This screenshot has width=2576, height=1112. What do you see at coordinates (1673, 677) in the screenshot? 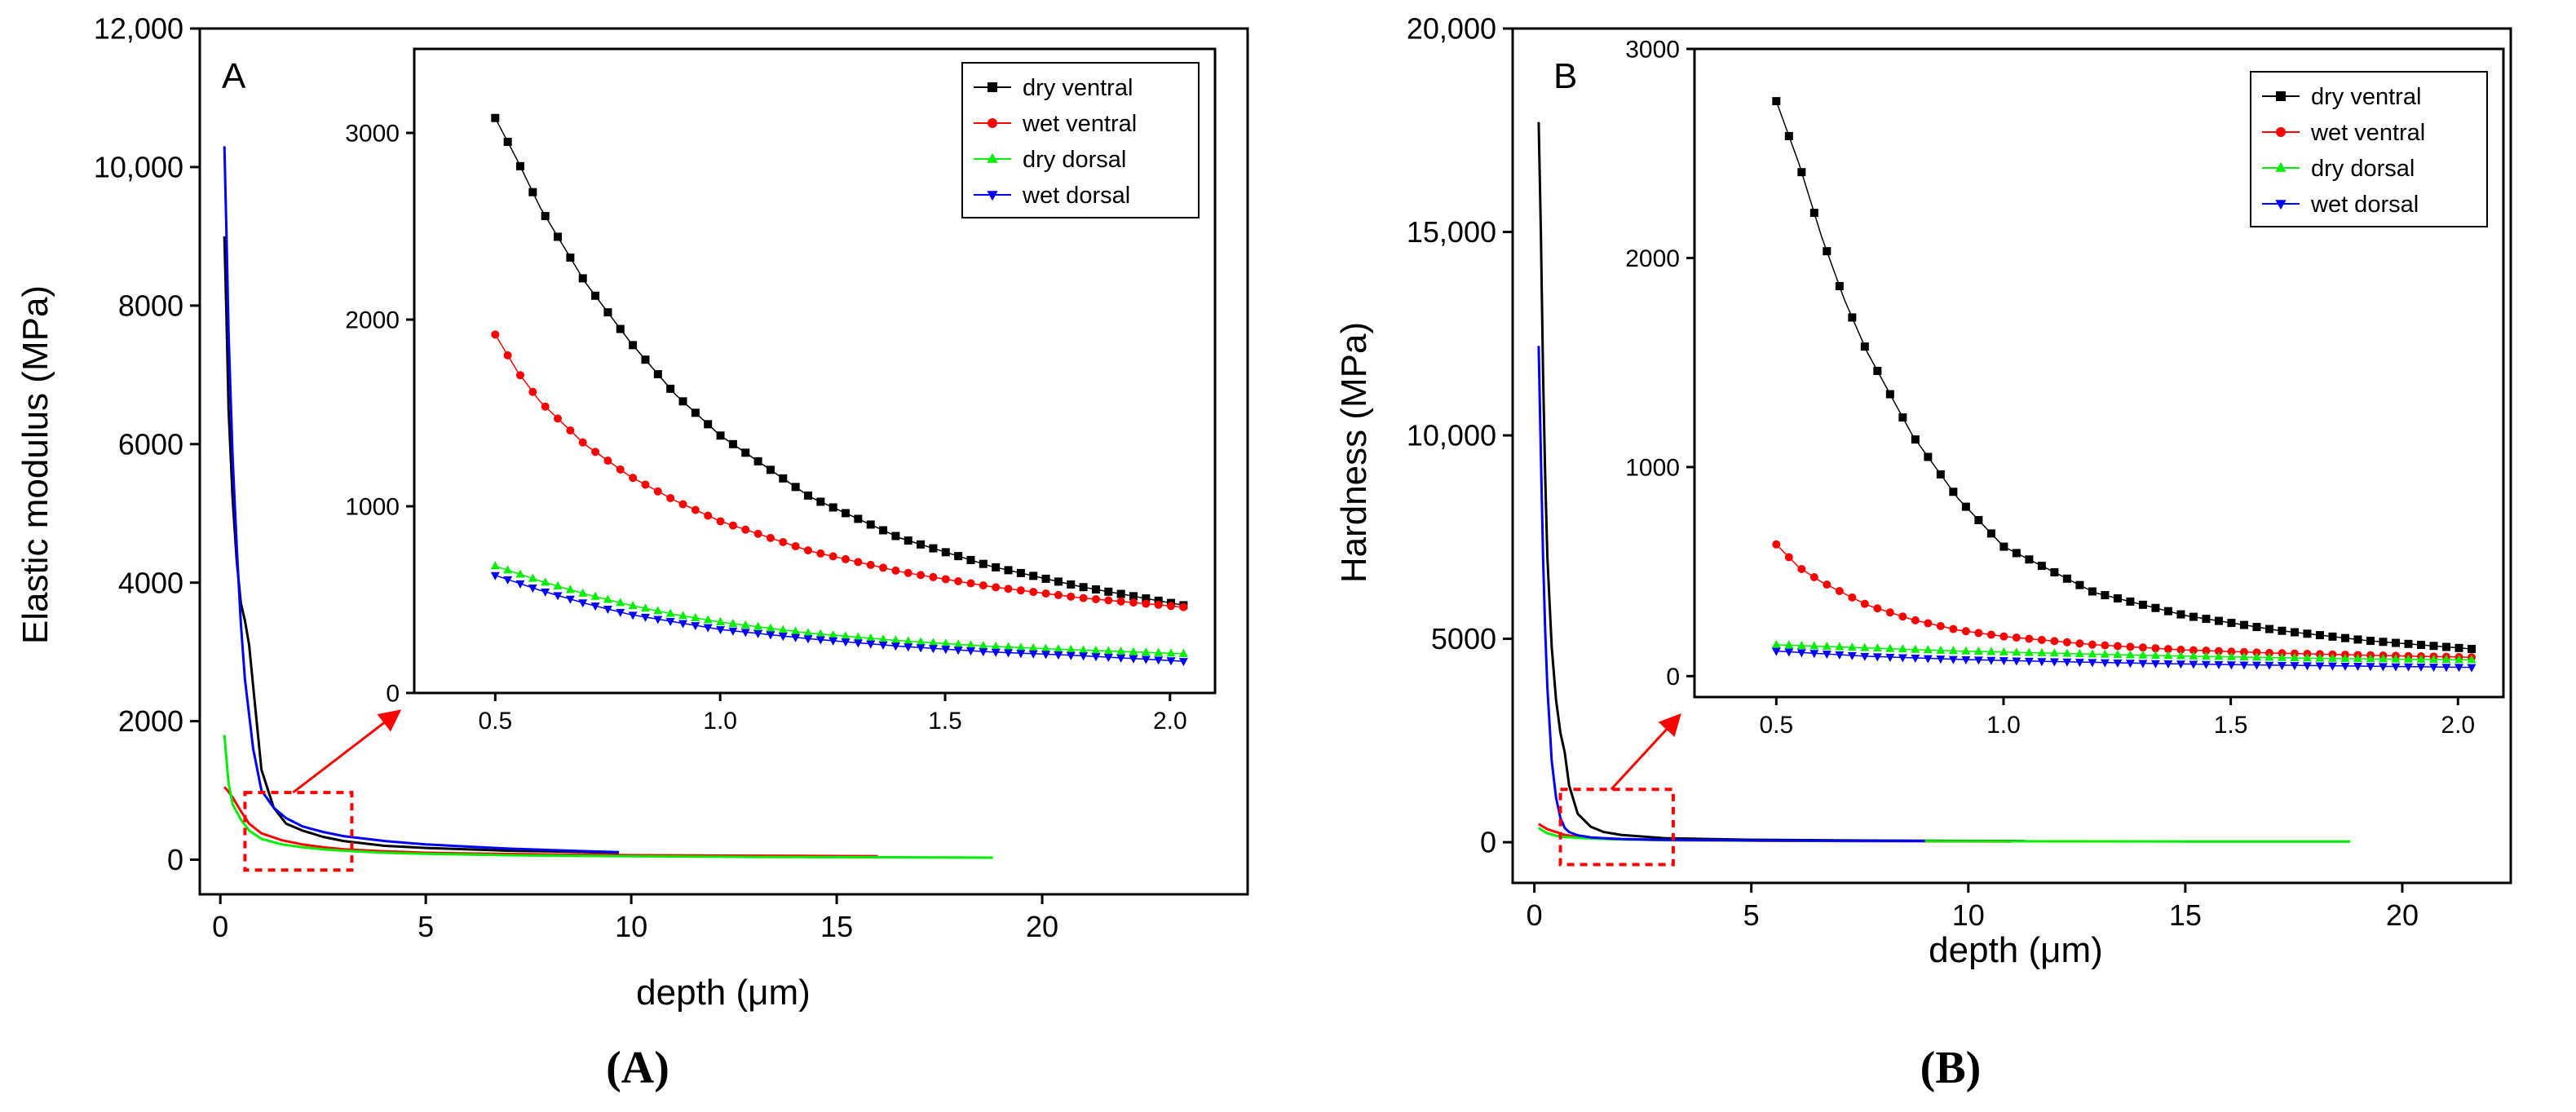
I see `panel-b-inset-y-tick-label: 0` at bounding box center [1673, 677].